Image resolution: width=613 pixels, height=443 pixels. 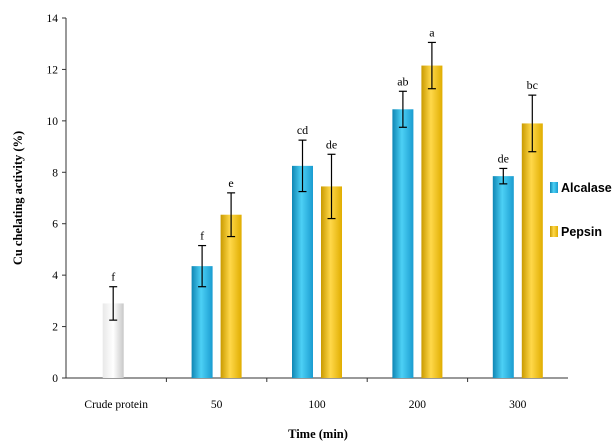 What do you see at coordinates (55, 225) in the screenshot?
I see `y-tick-label-6: 6` at bounding box center [55, 225].